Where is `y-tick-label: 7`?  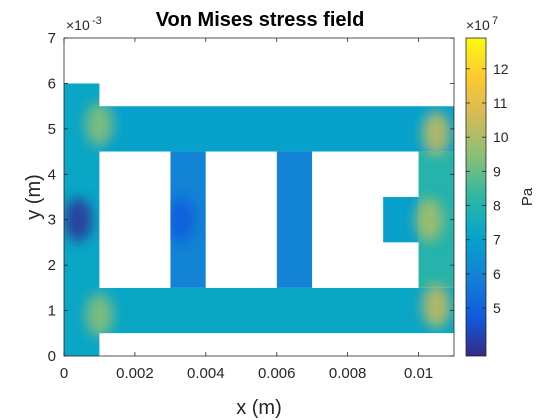
y-tick-label: 7 is located at coordinates (52, 38).